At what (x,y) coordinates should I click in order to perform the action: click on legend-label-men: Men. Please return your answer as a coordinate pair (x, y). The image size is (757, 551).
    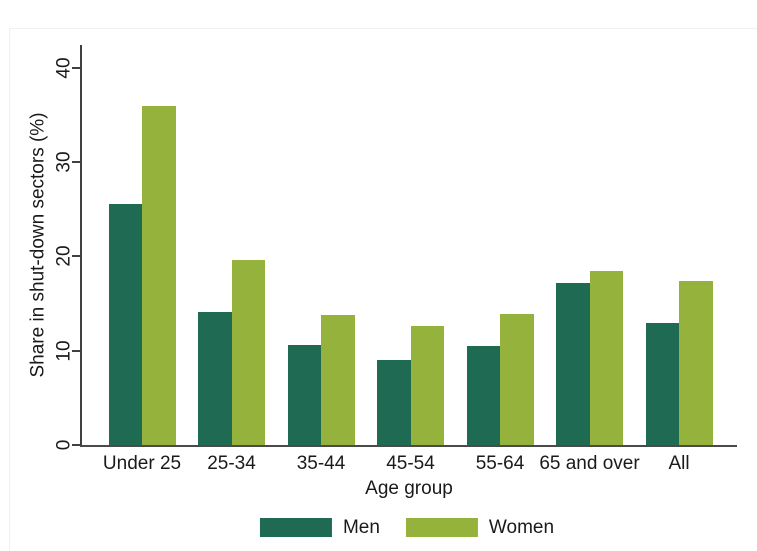
    Looking at the image, I should click on (361, 527).